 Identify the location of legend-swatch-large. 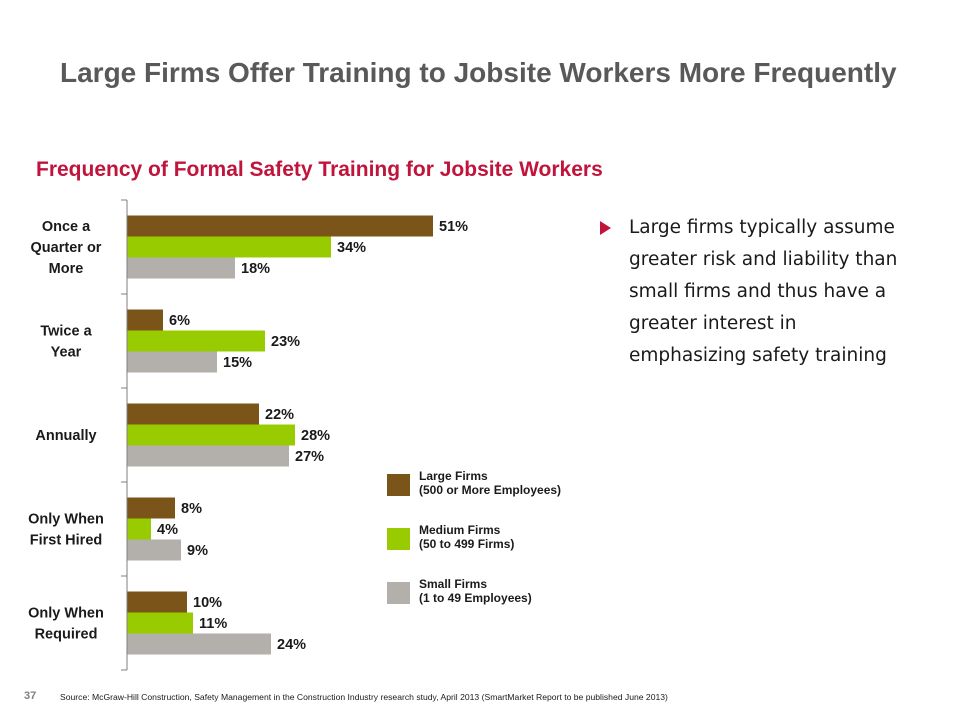
(398, 485).